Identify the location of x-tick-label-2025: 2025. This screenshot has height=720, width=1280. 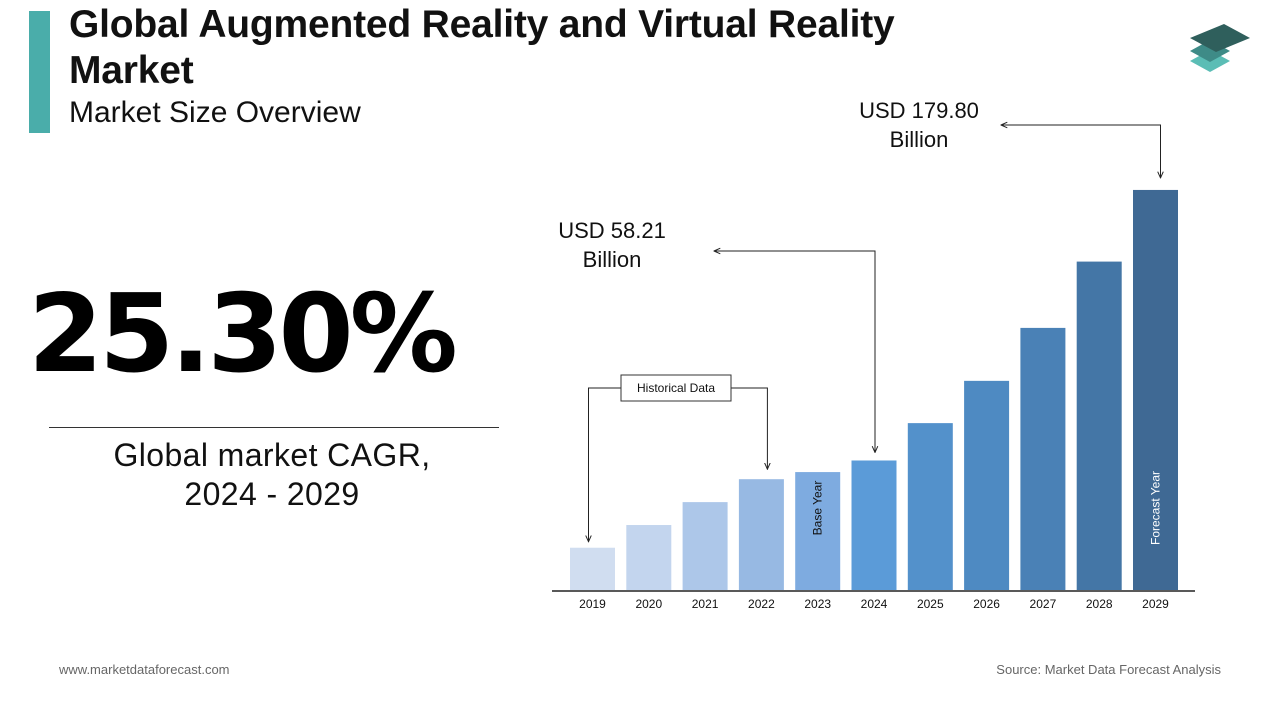
(930, 604).